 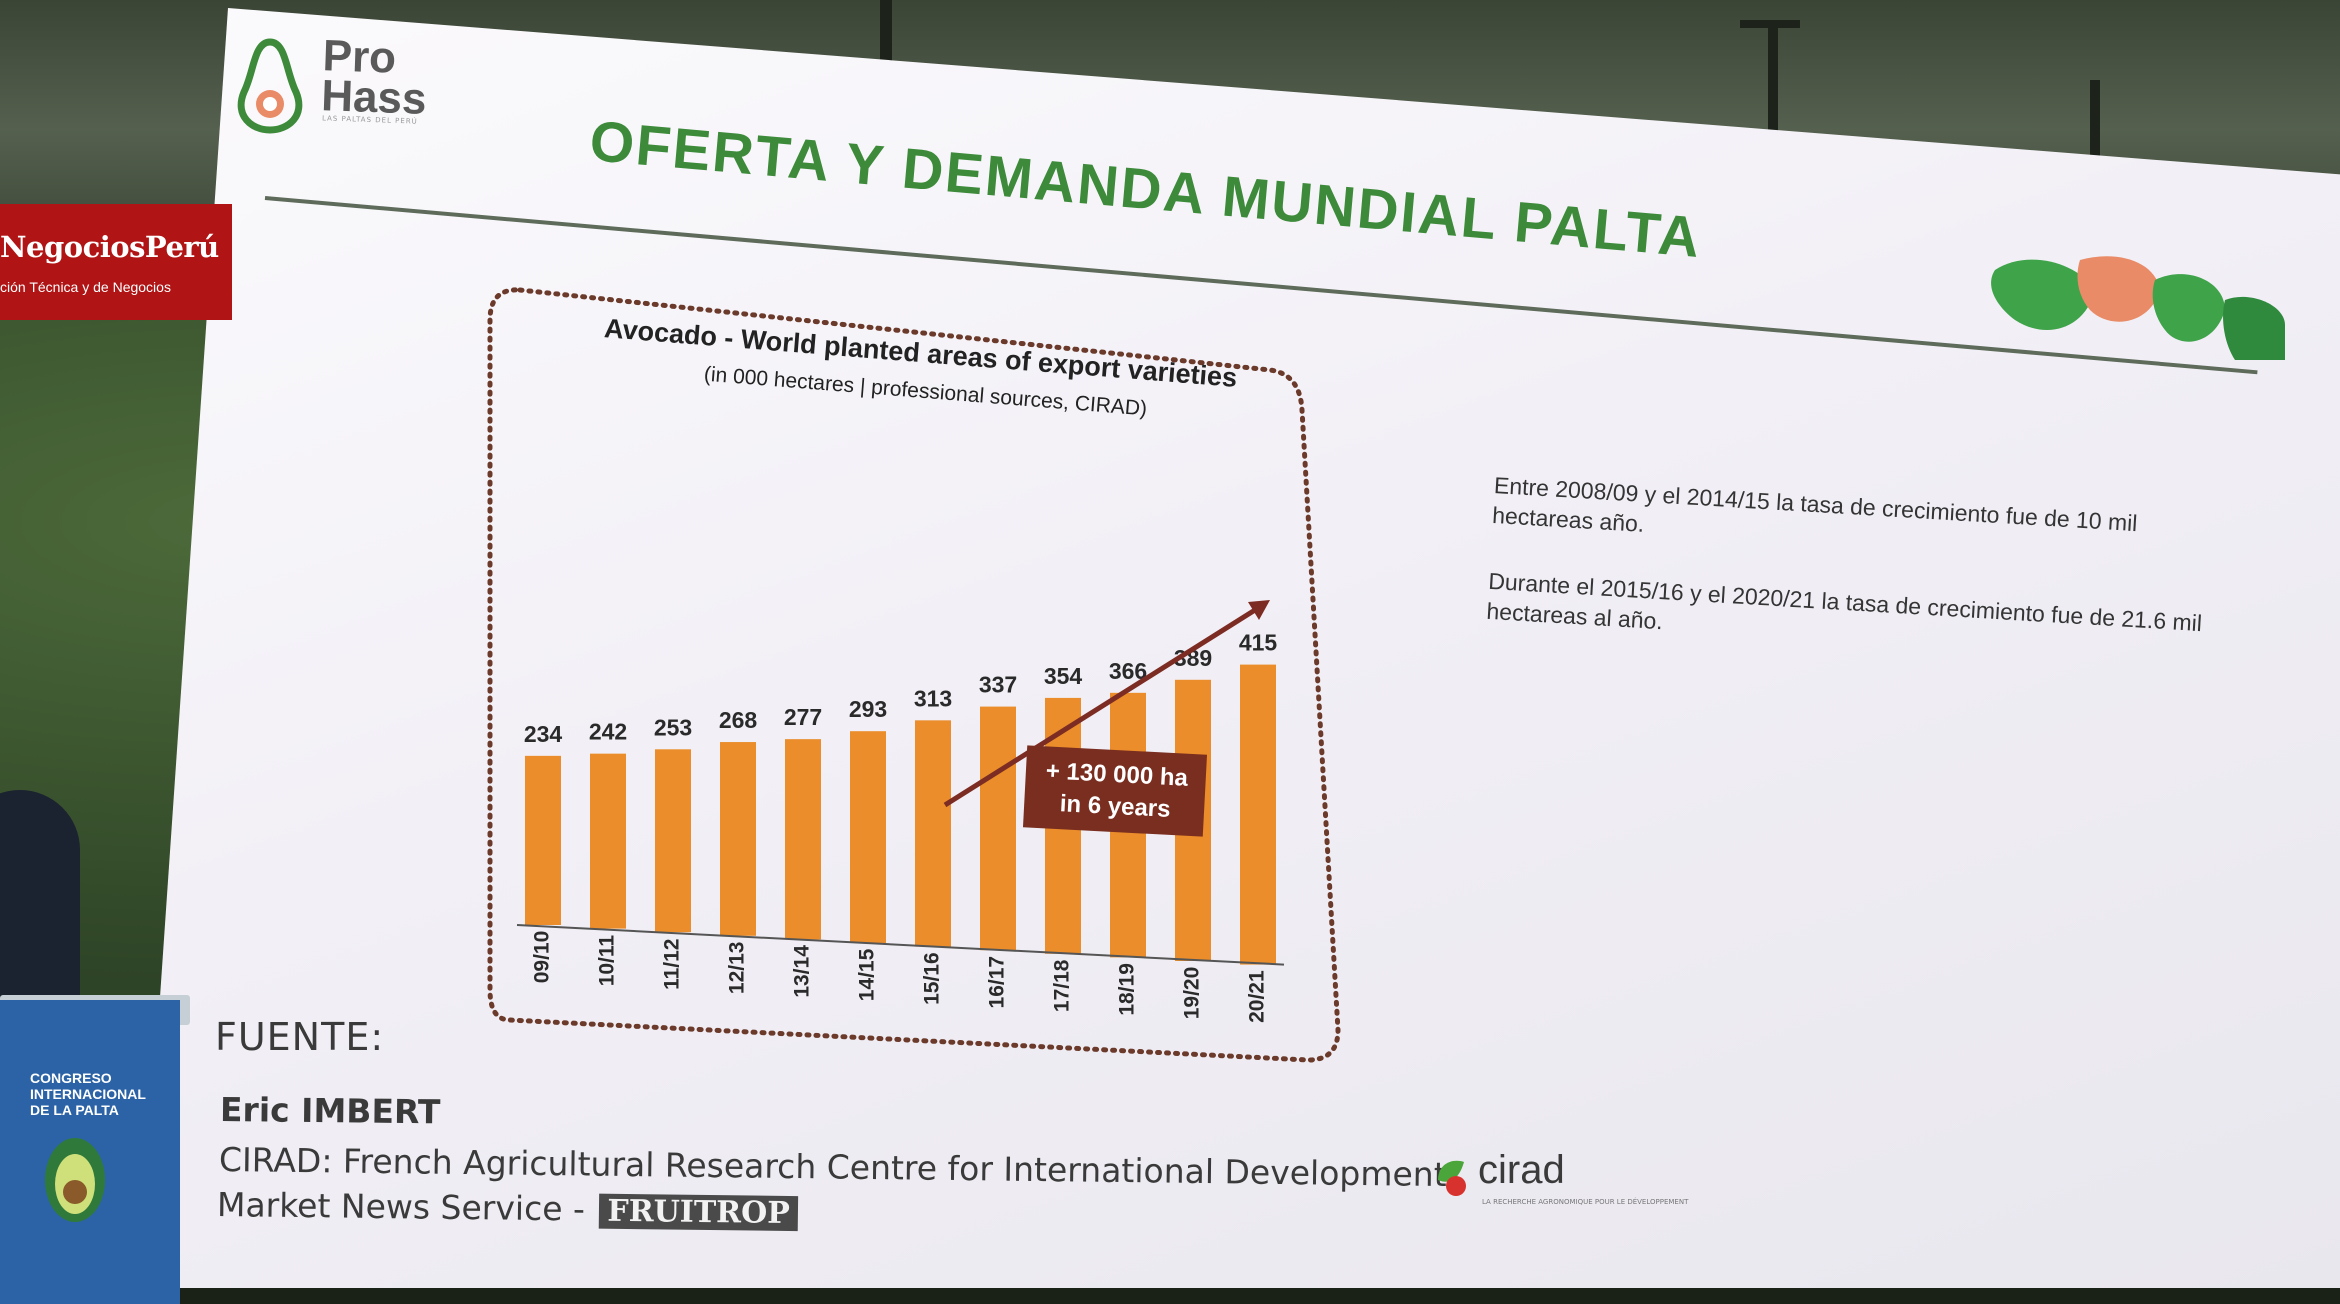 I want to click on growth-annotation-line: in 6 years, so click(x=1115, y=806).